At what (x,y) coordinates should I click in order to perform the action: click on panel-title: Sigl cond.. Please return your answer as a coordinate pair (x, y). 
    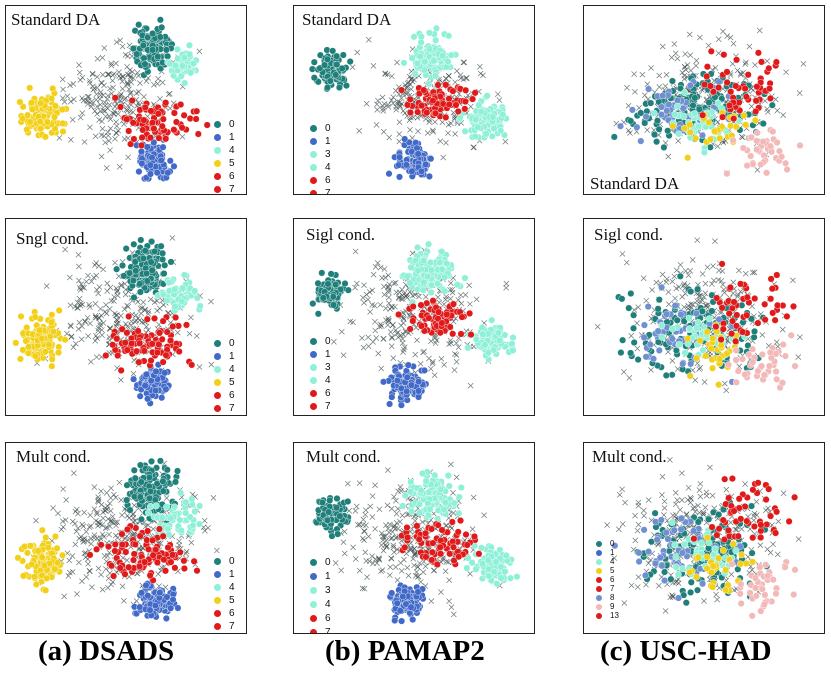
    Looking at the image, I should click on (628, 234).